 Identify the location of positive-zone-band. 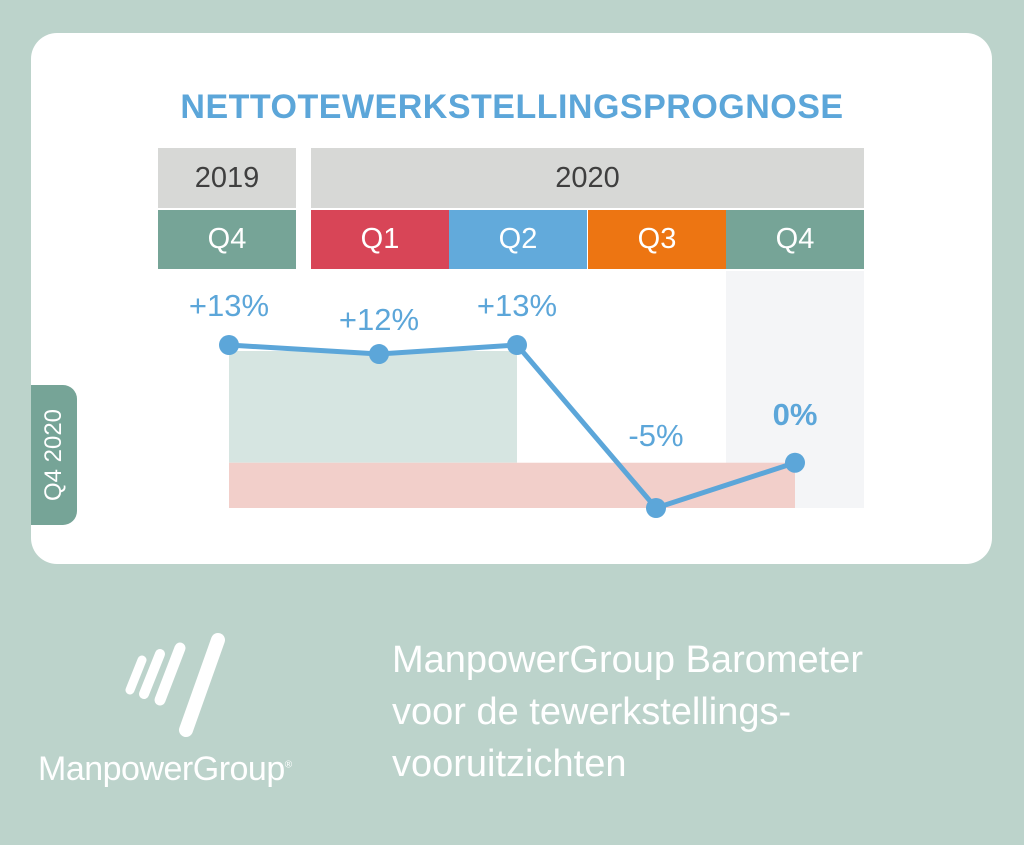
(373, 407).